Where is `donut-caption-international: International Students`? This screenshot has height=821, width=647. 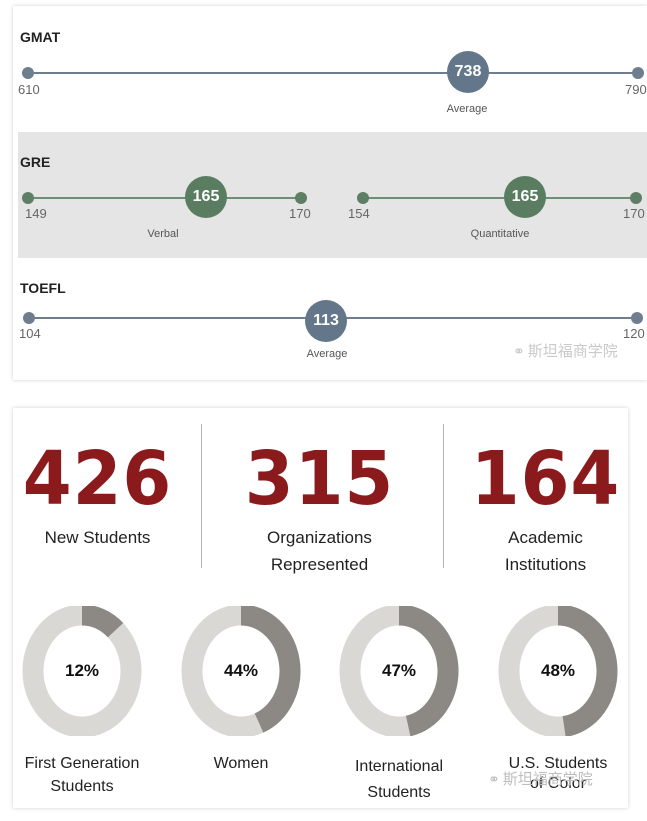
donut-caption-international: International Students is located at coordinates (399, 780).